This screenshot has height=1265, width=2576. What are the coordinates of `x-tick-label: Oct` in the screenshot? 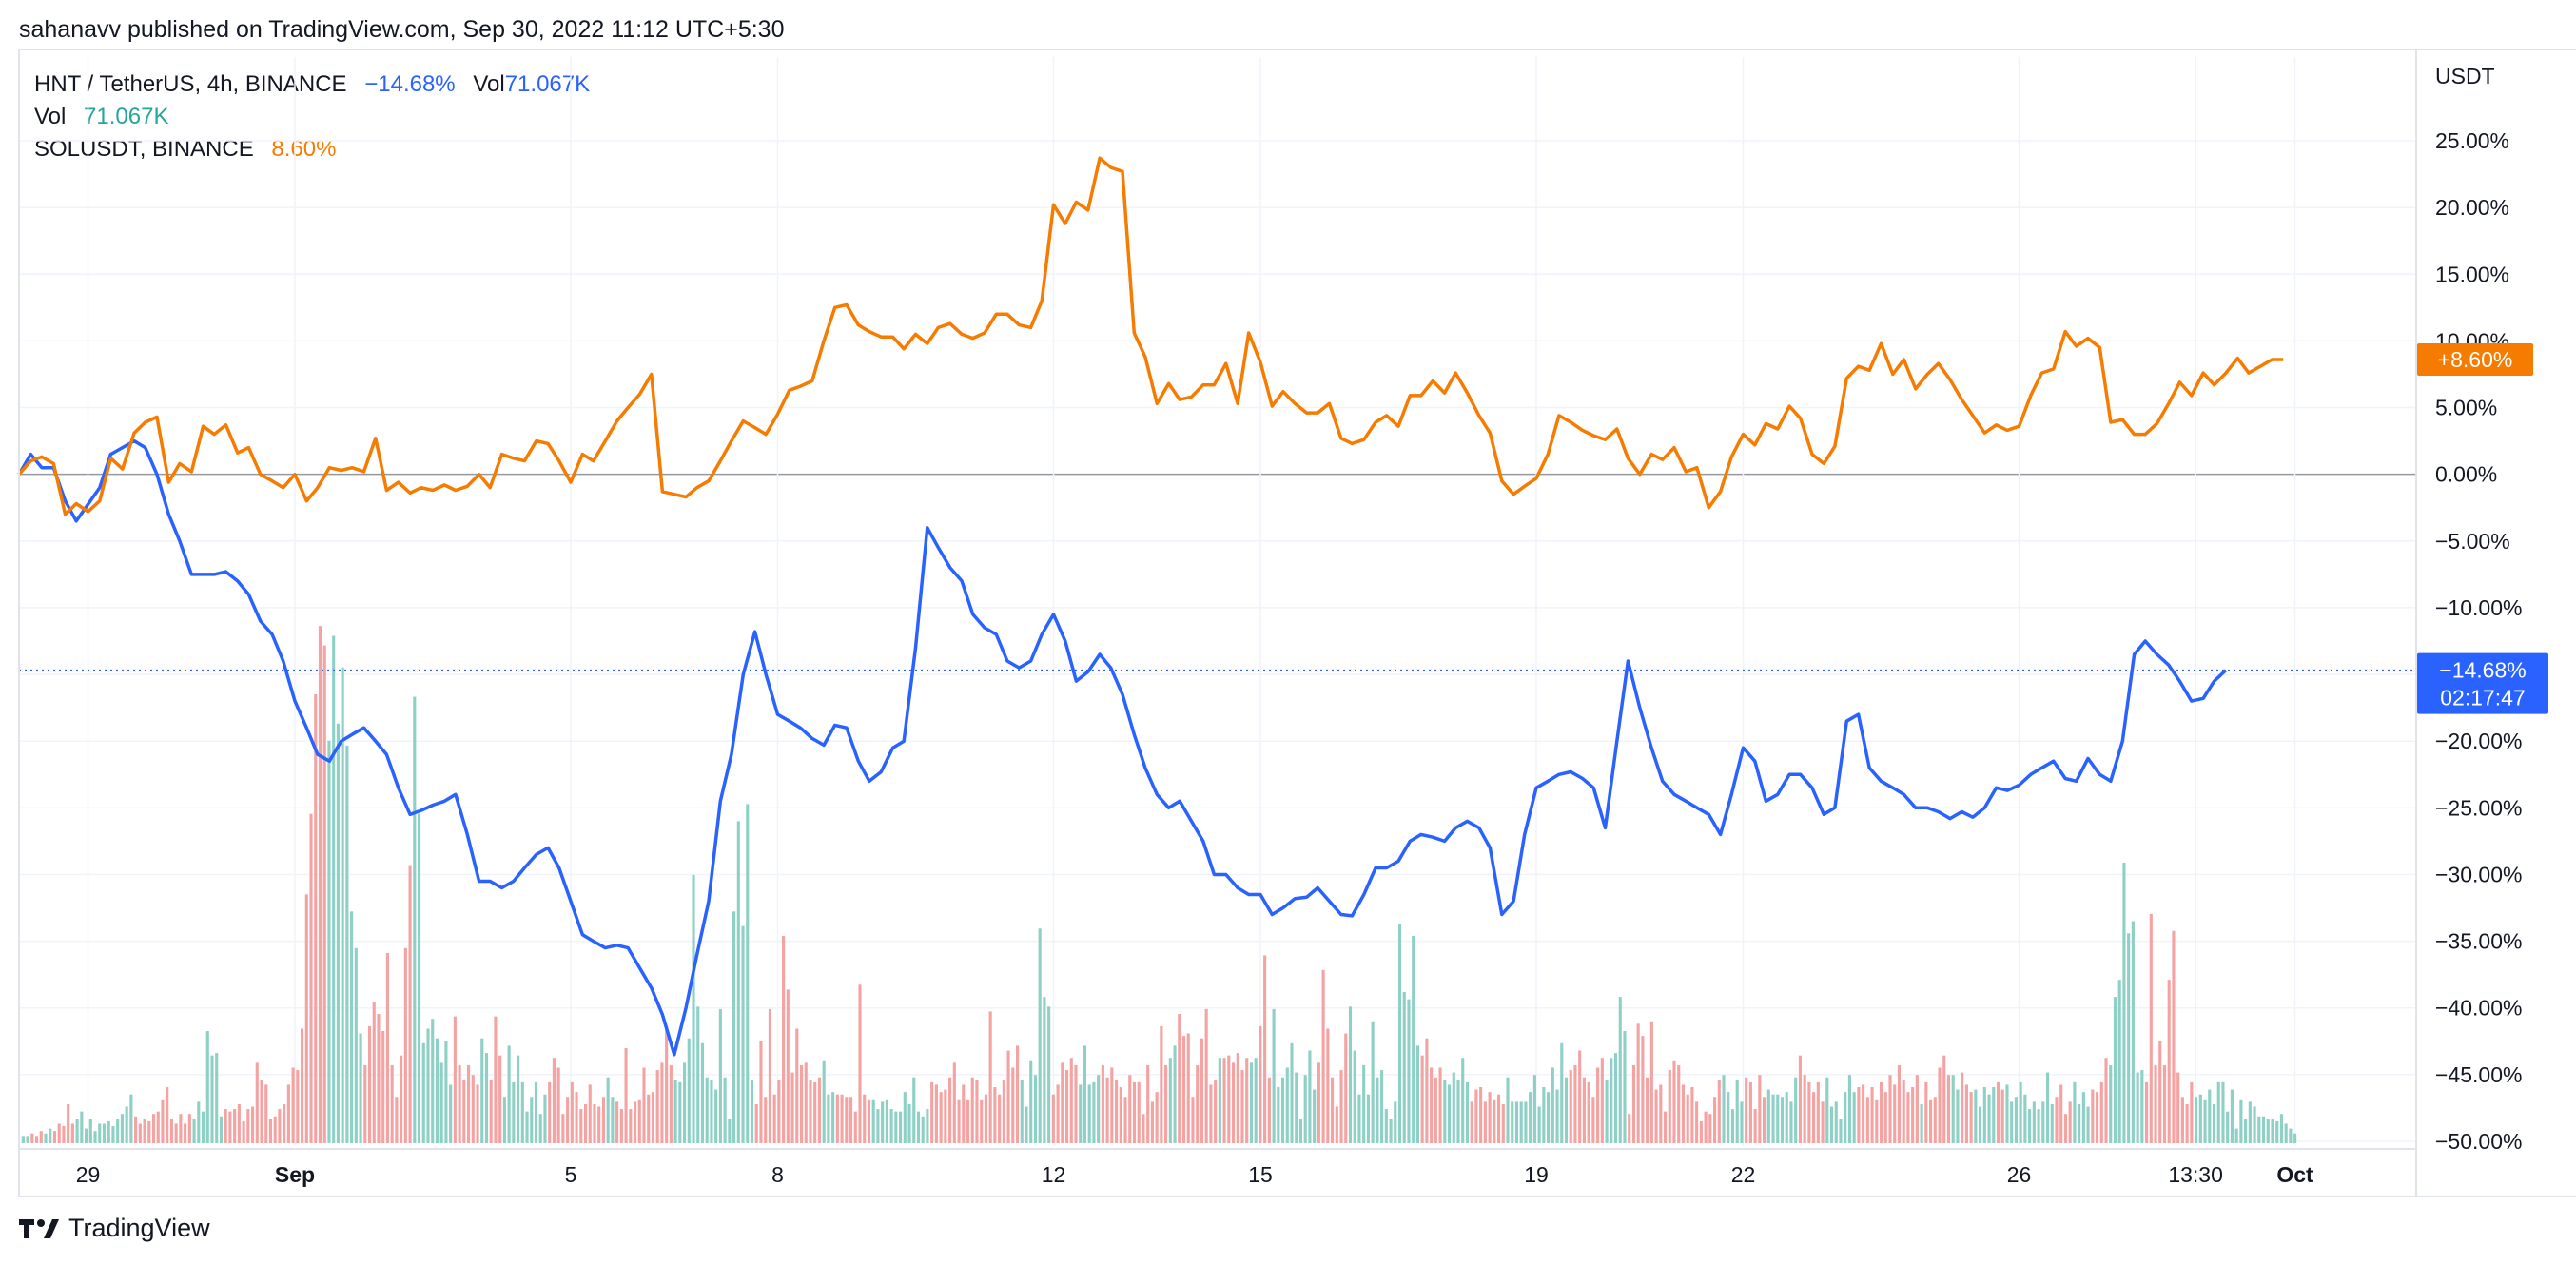 It's located at (2295, 1174).